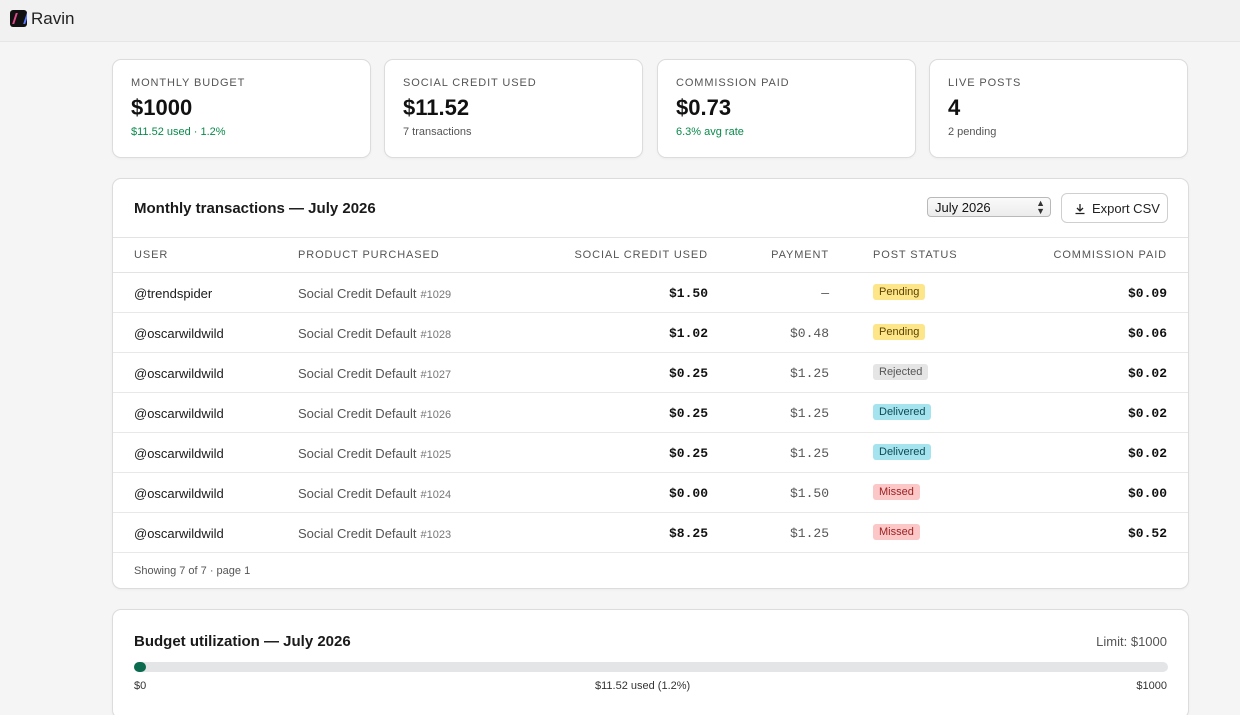  What do you see at coordinates (1147, 493) in the screenshot?
I see `row-commission: $0.00` at bounding box center [1147, 493].